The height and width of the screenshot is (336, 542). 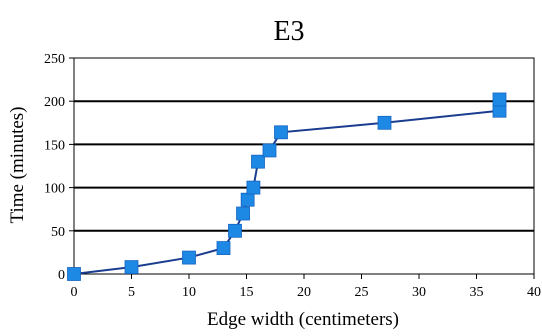 I want to click on x-tick-label-40: 40, so click(x=534, y=292).